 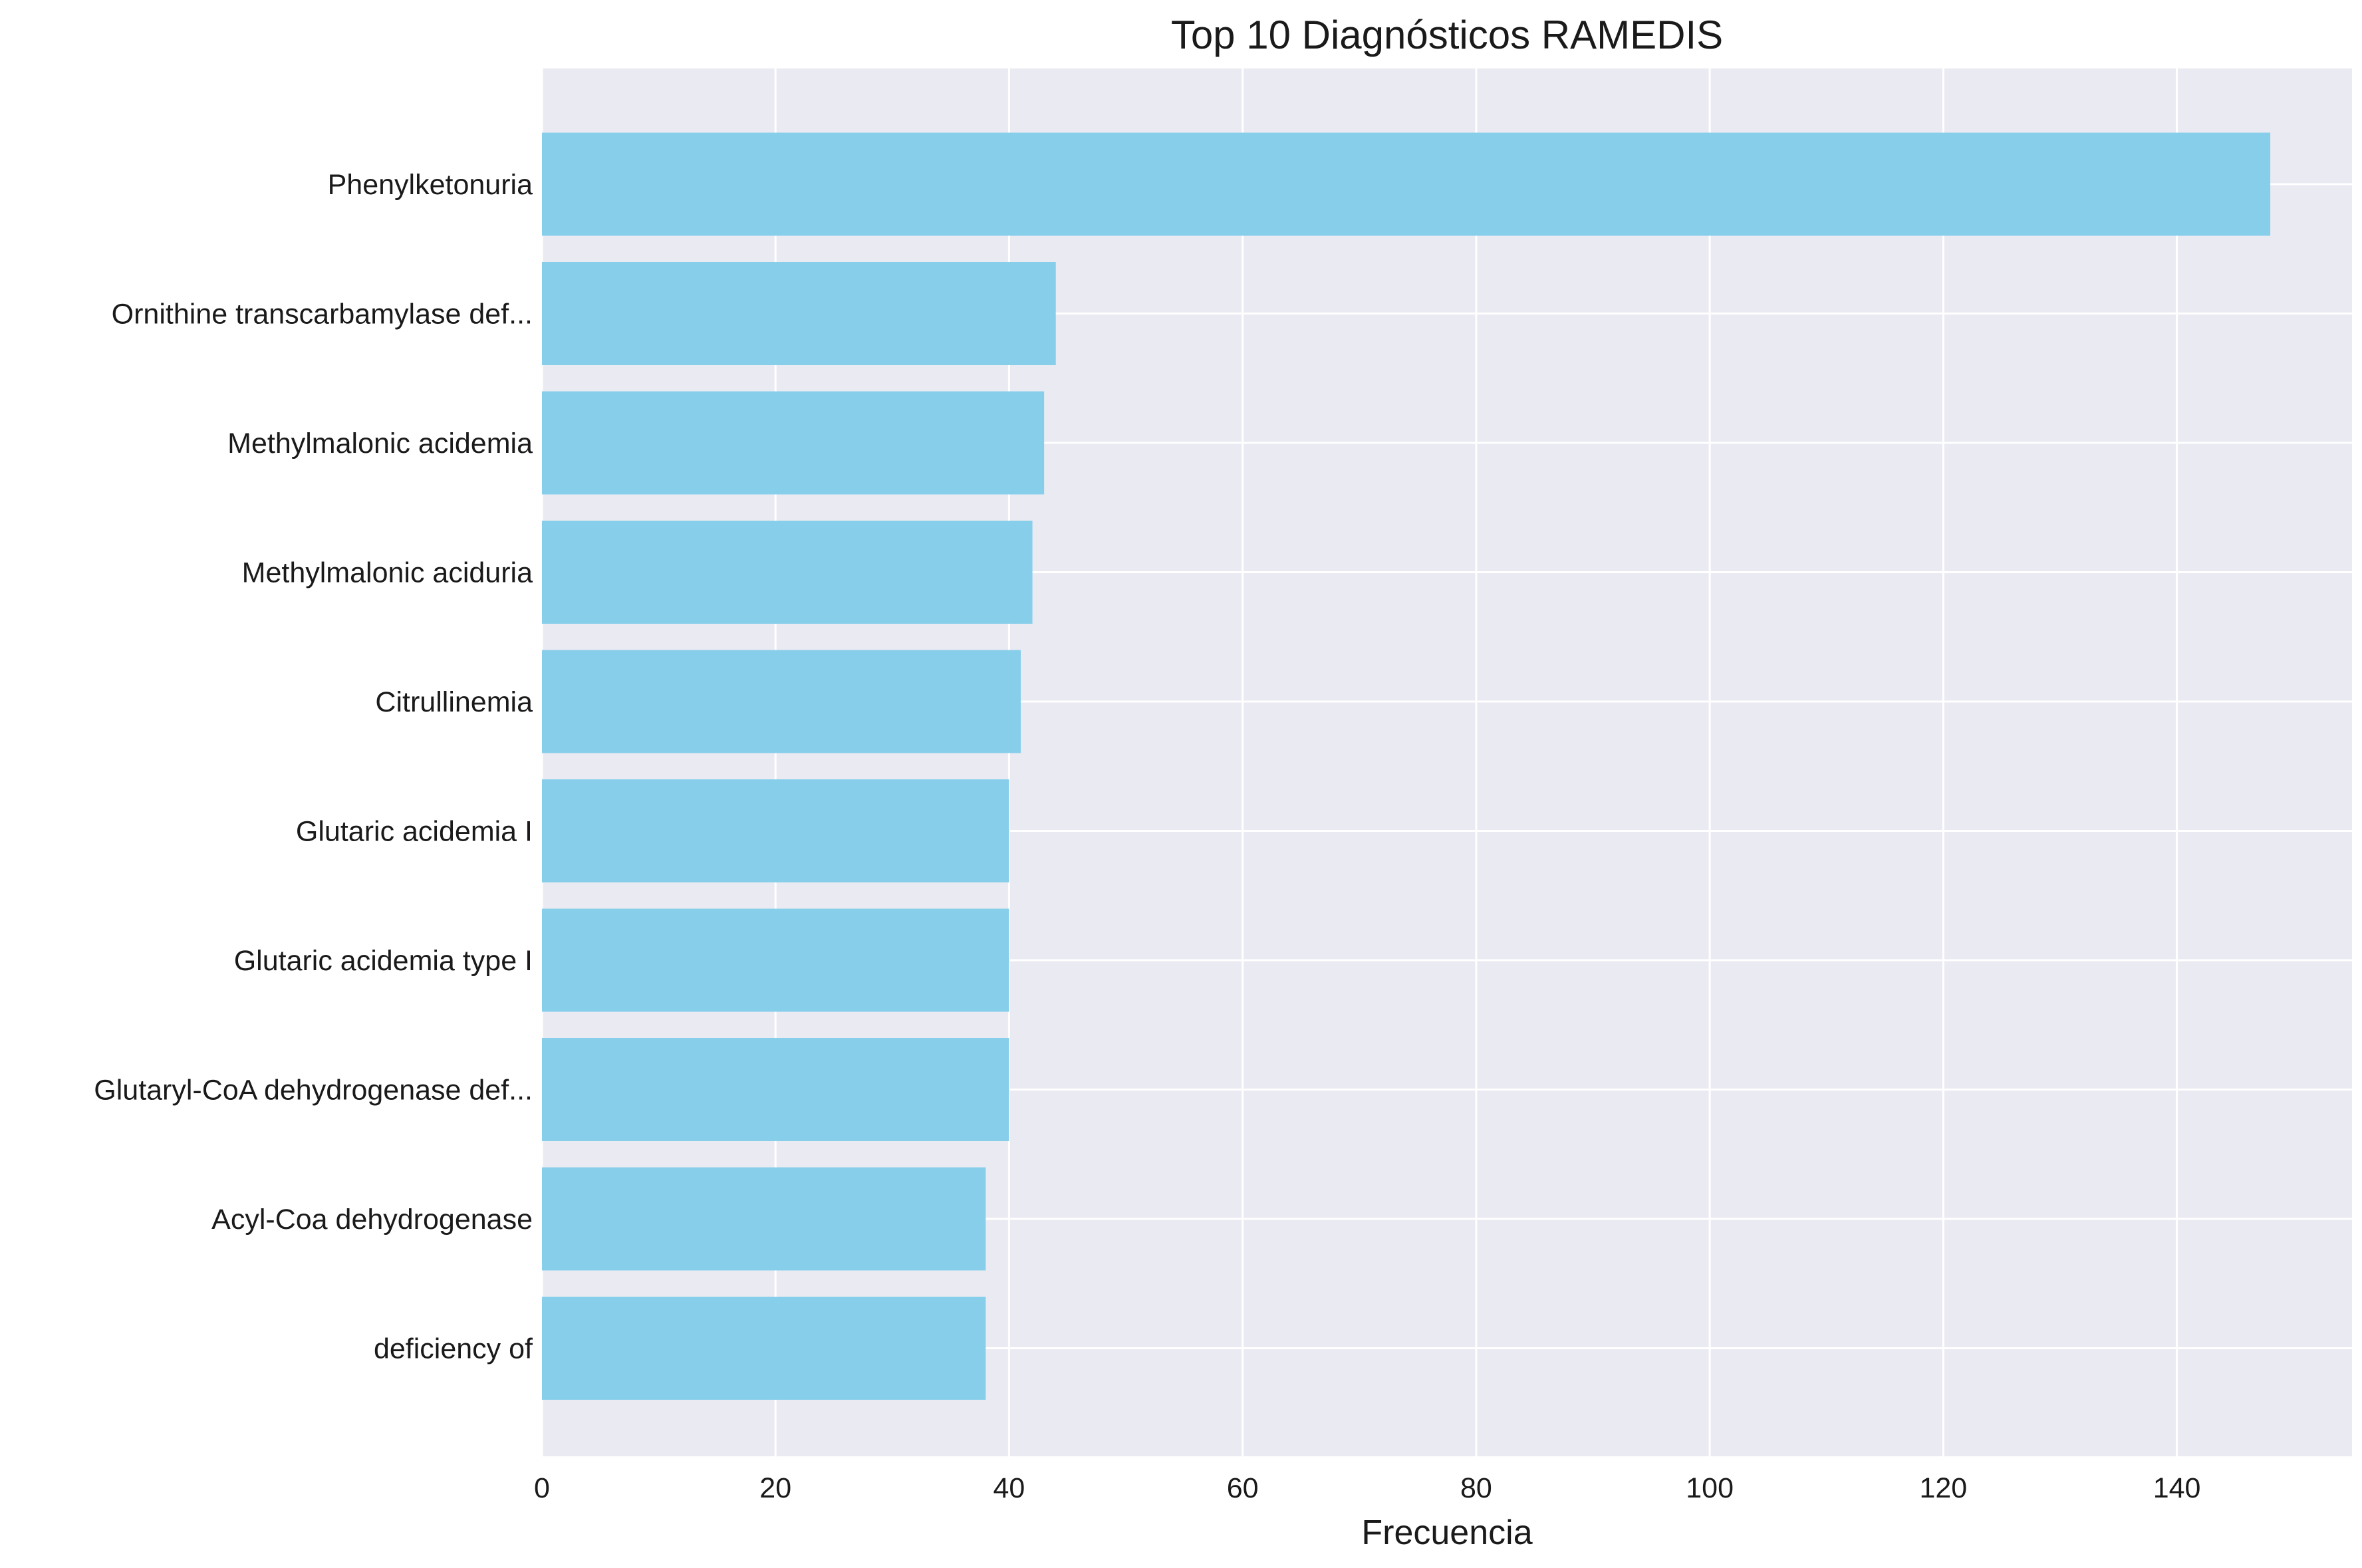 What do you see at coordinates (1009, 1488) in the screenshot?
I see `x-tick-label: 40` at bounding box center [1009, 1488].